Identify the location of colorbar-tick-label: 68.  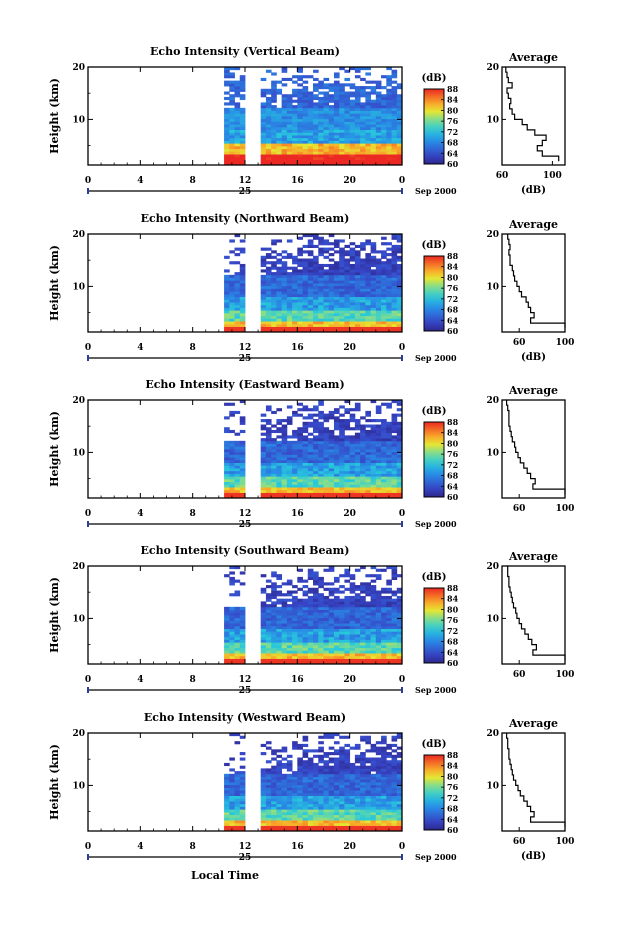
(453, 310).